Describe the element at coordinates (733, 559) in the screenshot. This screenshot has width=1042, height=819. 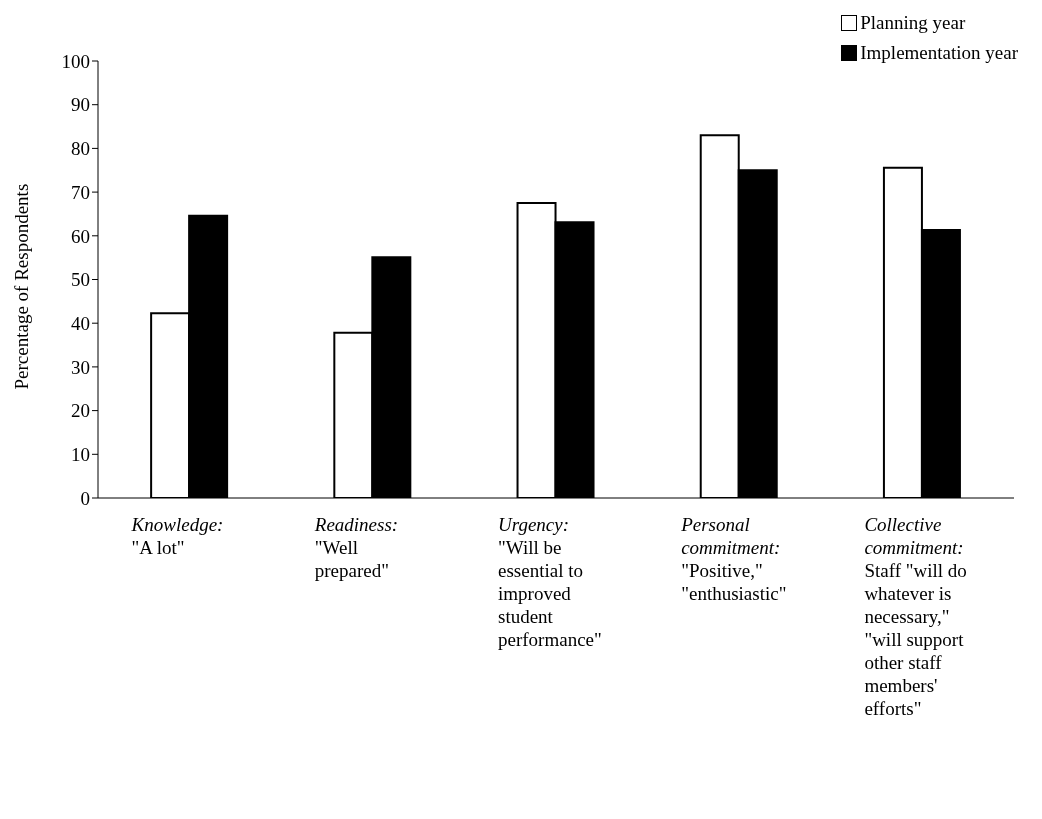
I see `x-tick-label: Personal commitment: "Positive," "enthusiastic"` at that location.